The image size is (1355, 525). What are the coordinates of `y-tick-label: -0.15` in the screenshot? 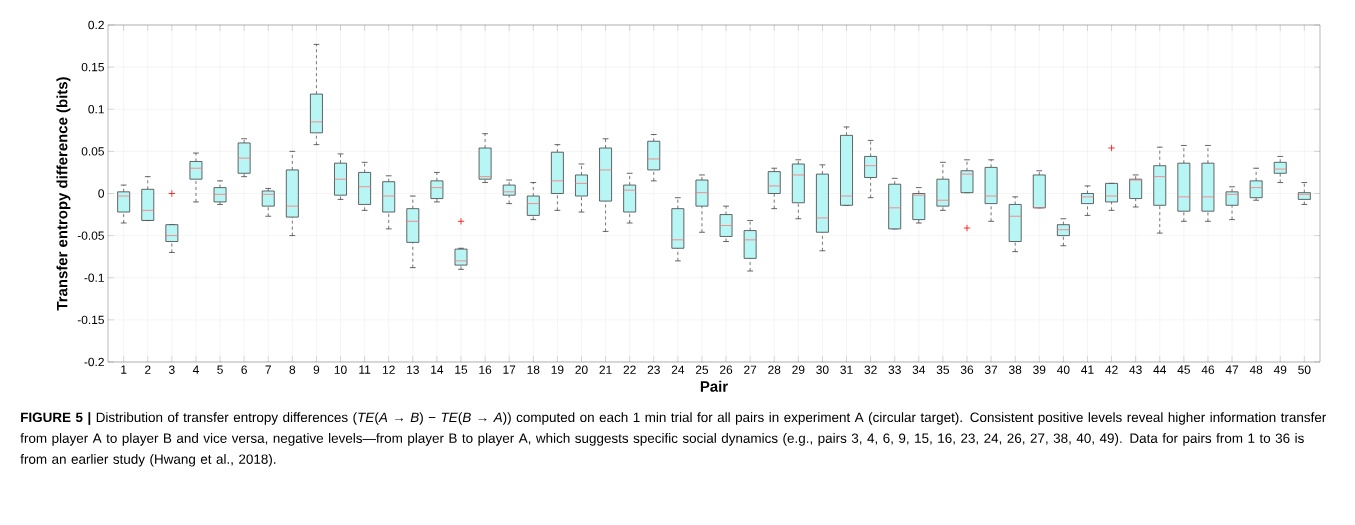 It's located at (90, 320).